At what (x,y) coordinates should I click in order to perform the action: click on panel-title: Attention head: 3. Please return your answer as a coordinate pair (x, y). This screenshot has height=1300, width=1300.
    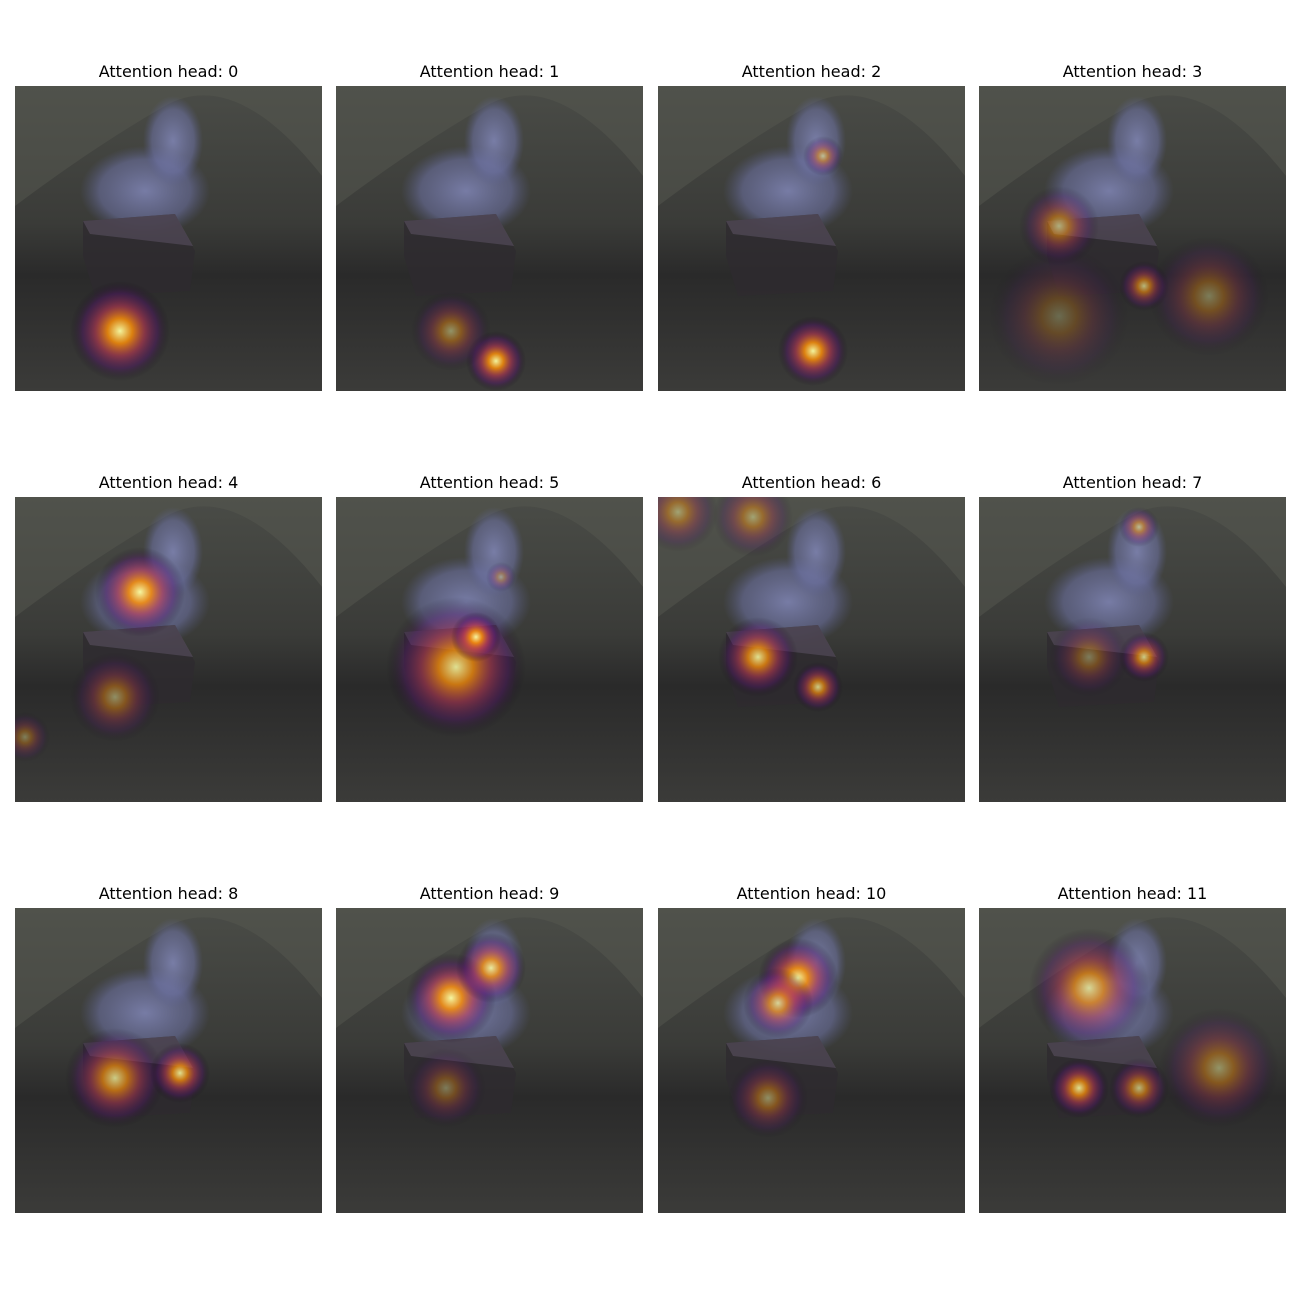
    Looking at the image, I should click on (1133, 71).